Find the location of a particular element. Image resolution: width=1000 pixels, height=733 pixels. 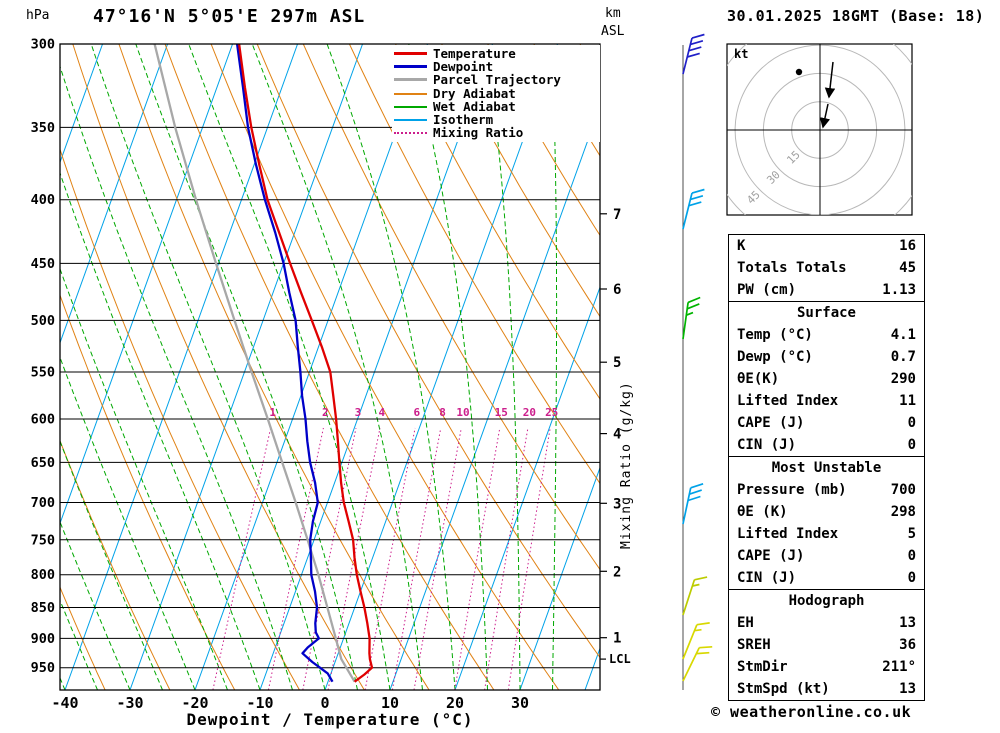

svg-text: 700 is located at coordinates (43, 503).